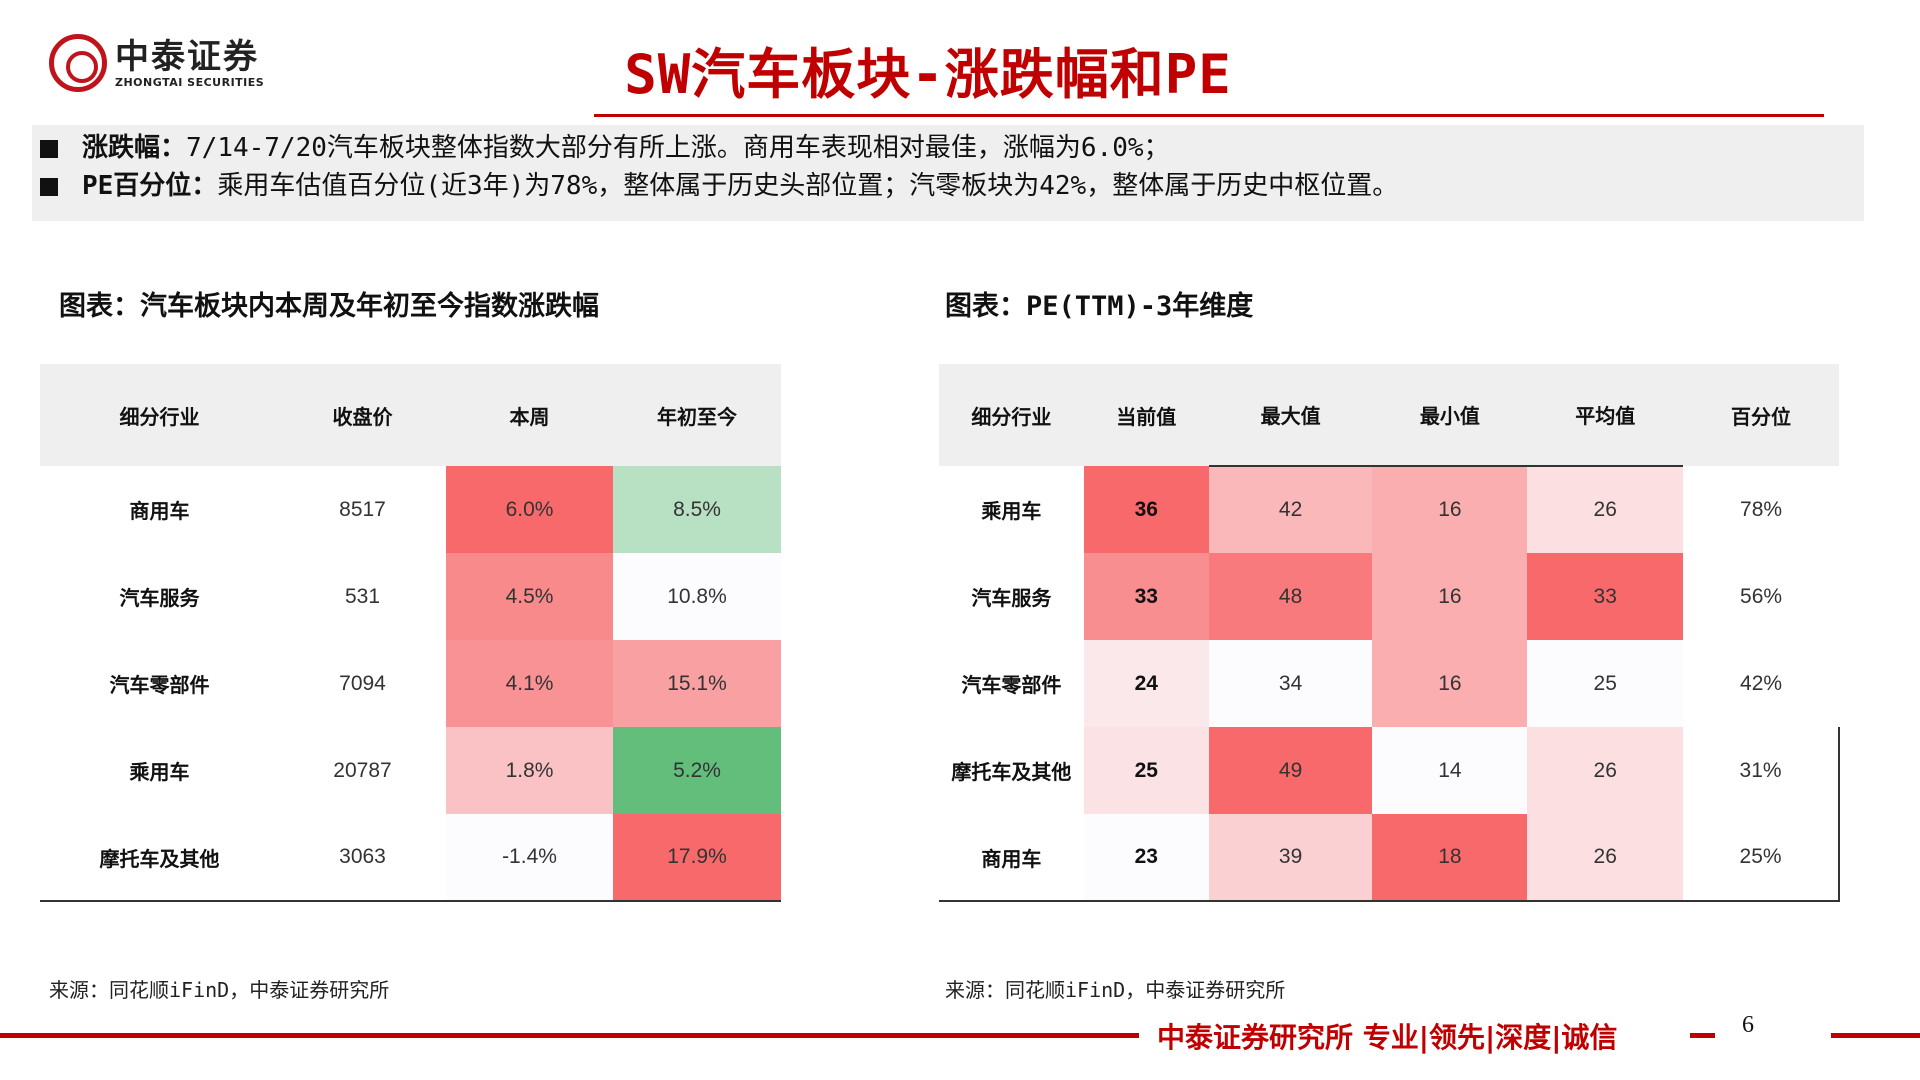  What do you see at coordinates (1146, 857) in the screenshot?
I see `current-pe: 23` at bounding box center [1146, 857].